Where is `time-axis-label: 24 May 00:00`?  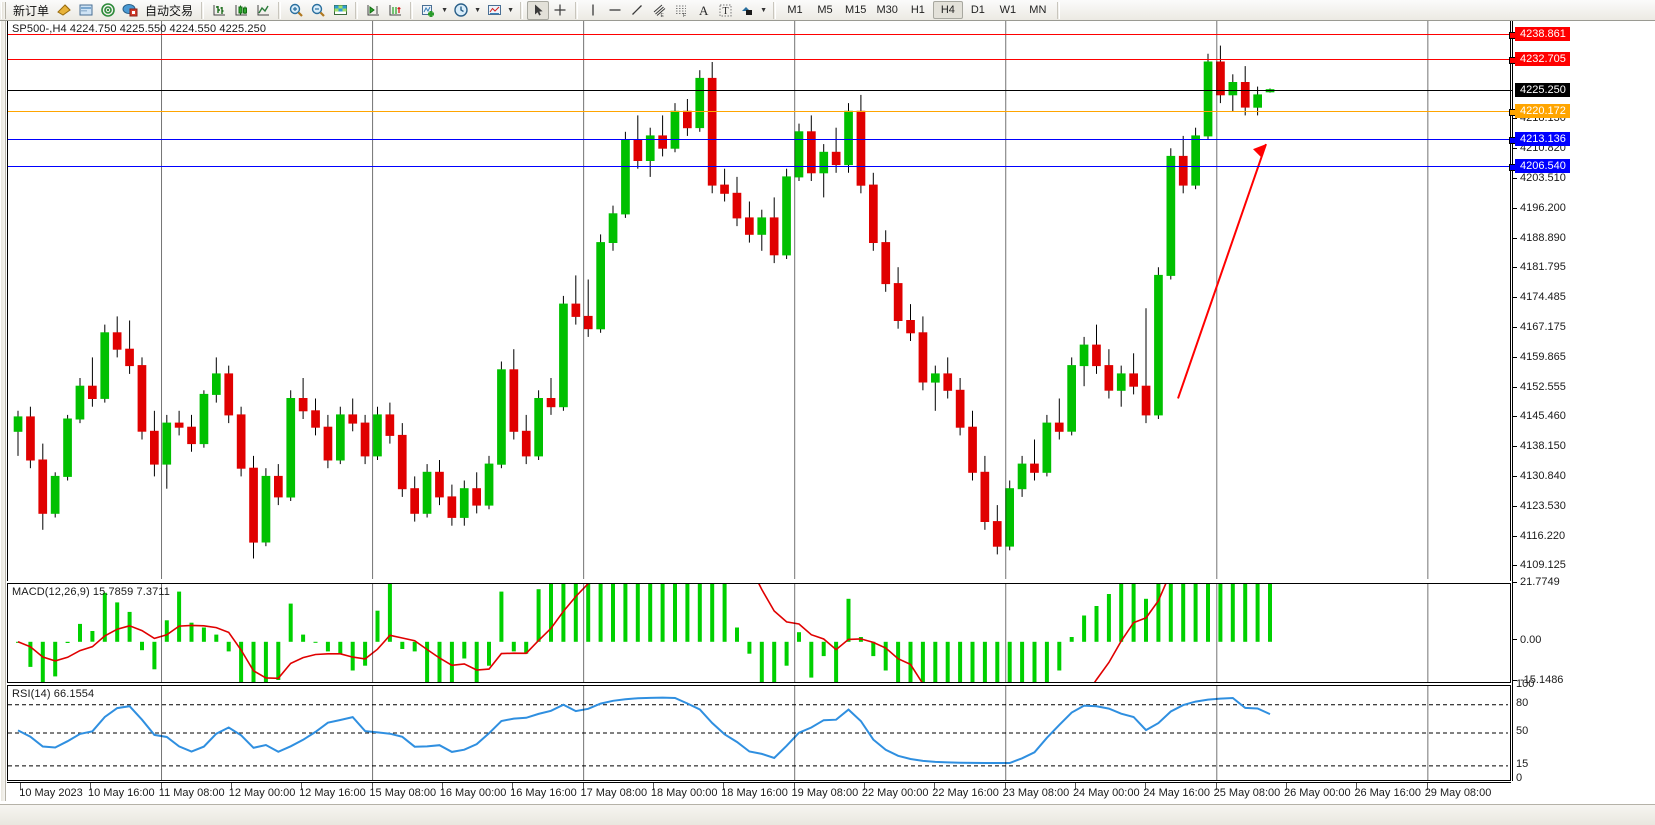 time-axis-label: 24 May 00:00 is located at coordinates (1106, 793).